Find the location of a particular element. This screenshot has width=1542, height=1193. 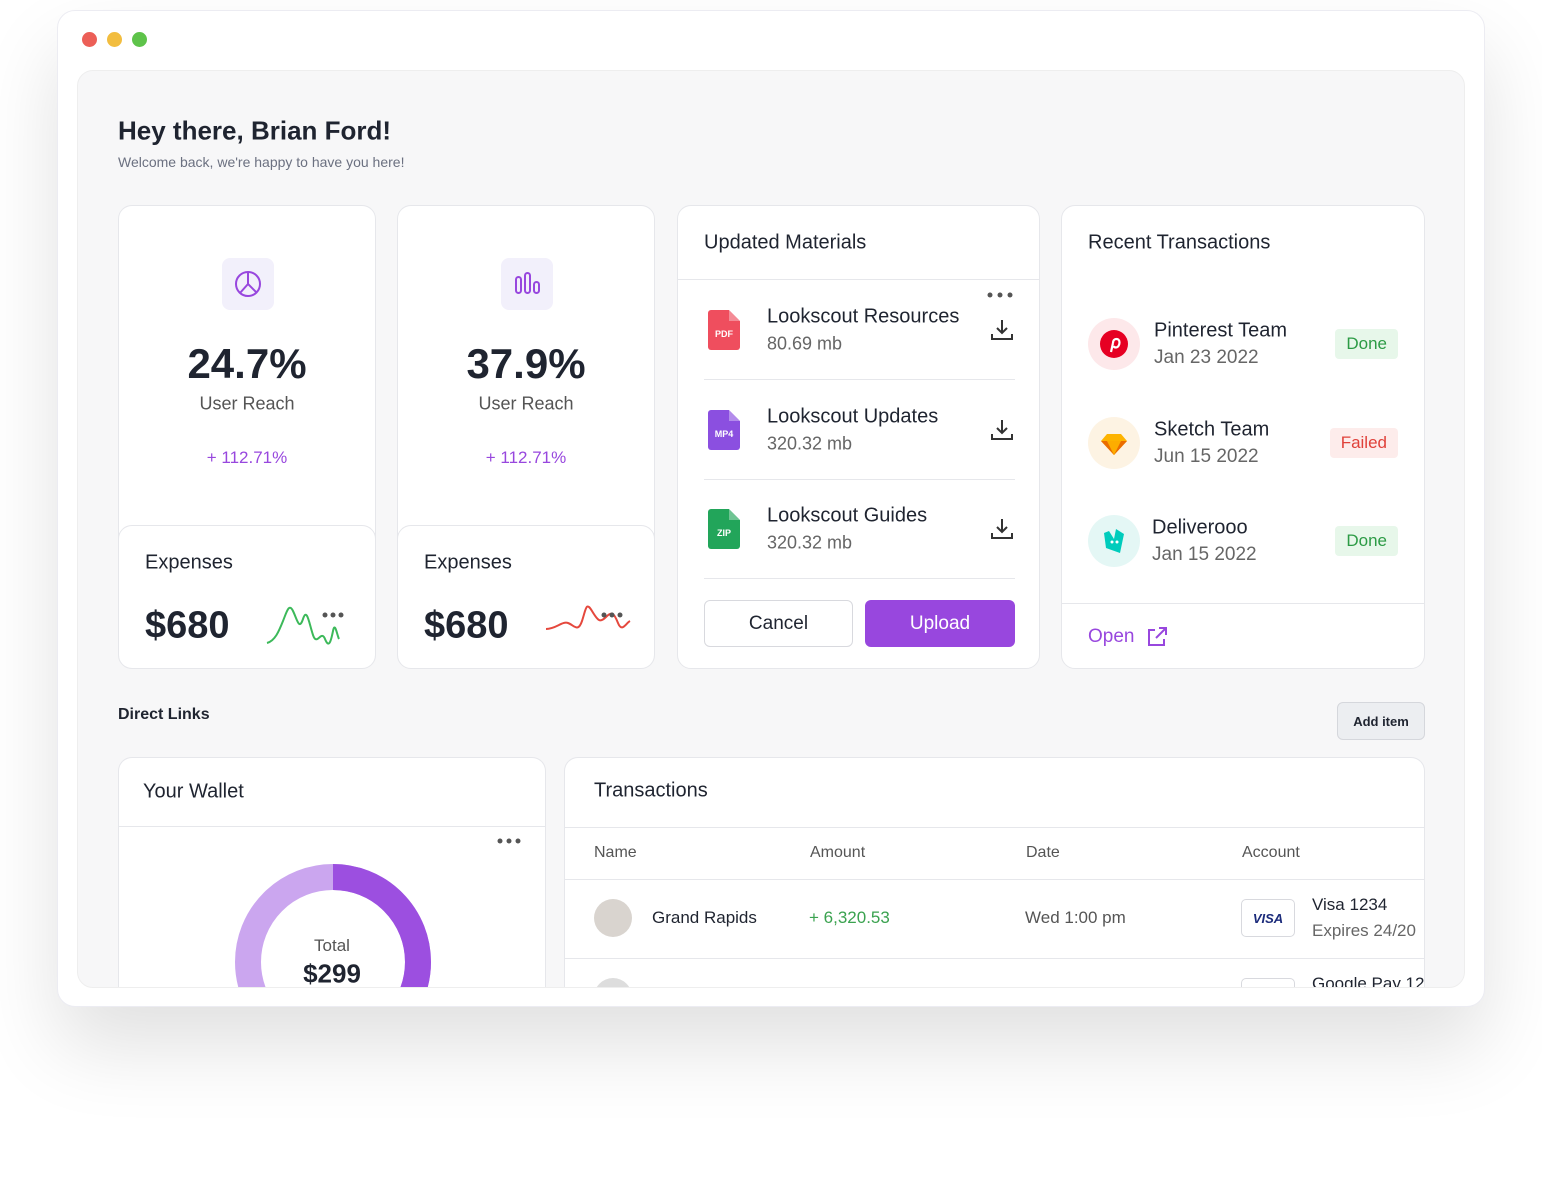

upload-button: Upload is located at coordinates (940, 623).